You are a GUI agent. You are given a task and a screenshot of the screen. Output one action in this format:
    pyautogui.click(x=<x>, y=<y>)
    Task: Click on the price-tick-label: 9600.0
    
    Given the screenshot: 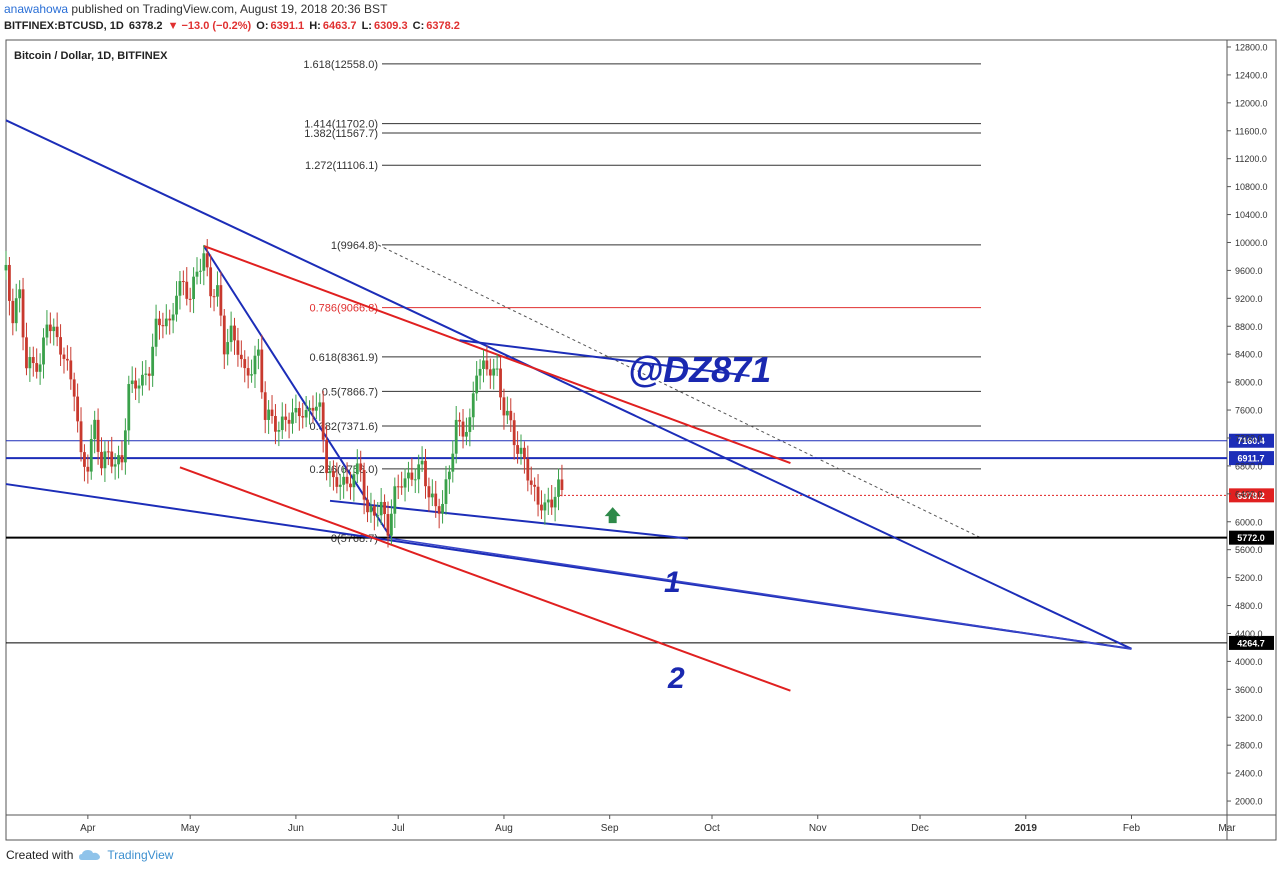 What is the action you would take?
    pyautogui.click(x=1249, y=271)
    